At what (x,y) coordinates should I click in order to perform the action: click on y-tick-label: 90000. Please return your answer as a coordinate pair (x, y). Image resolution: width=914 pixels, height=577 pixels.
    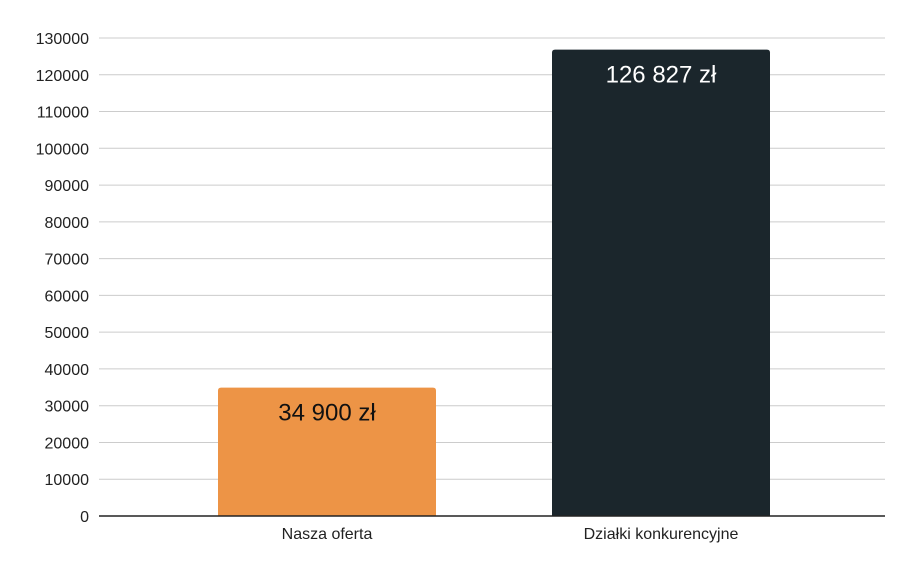
    Looking at the image, I should click on (67, 186).